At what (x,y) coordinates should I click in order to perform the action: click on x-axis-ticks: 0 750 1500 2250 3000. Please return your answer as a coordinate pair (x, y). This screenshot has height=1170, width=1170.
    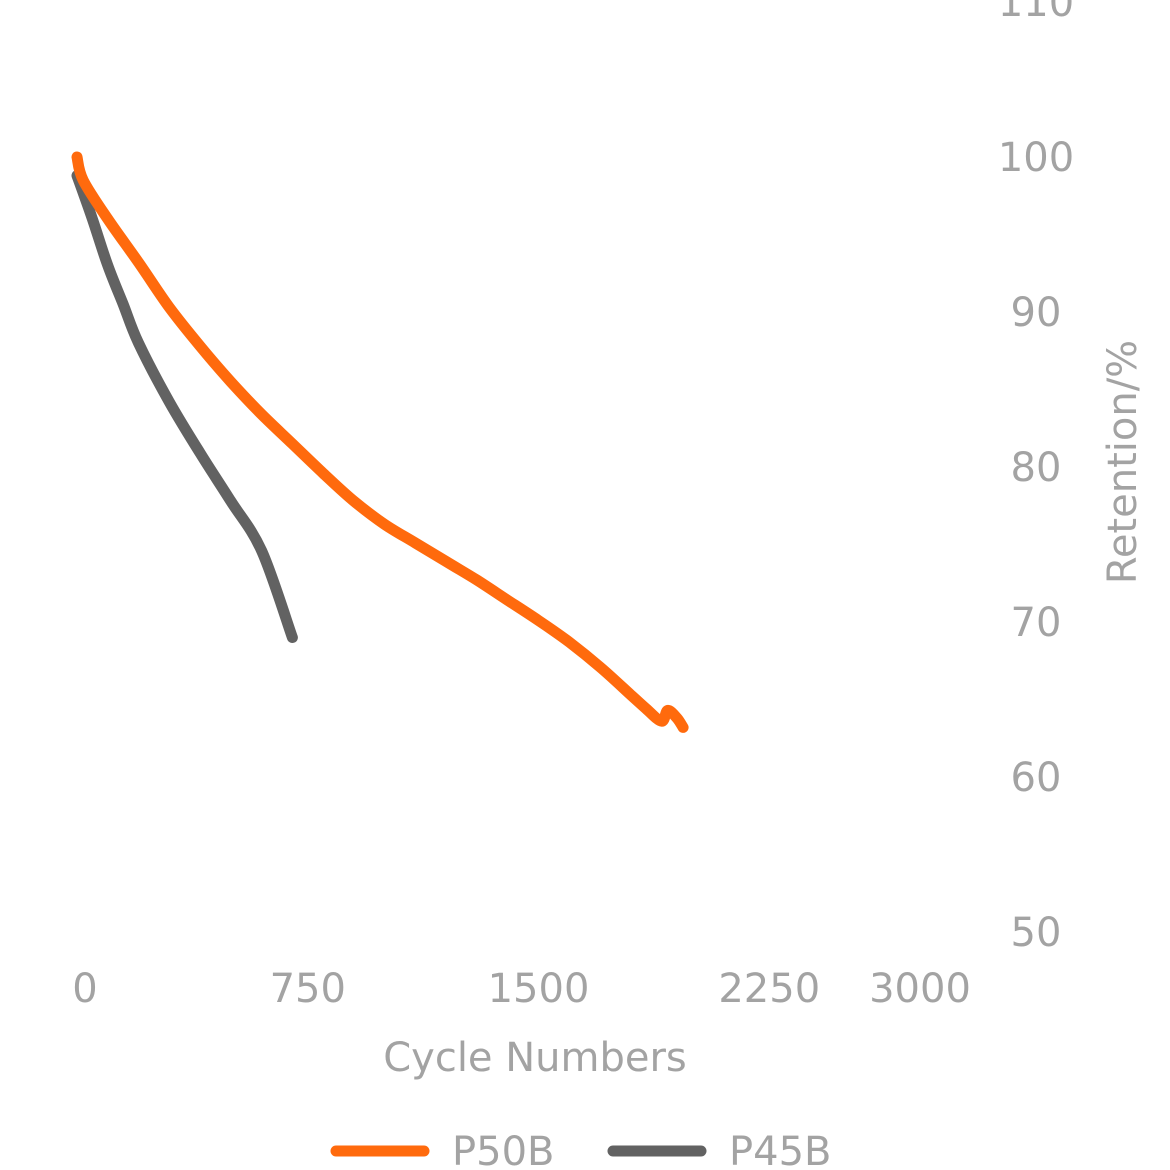
    Looking at the image, I should click on (521, 989).